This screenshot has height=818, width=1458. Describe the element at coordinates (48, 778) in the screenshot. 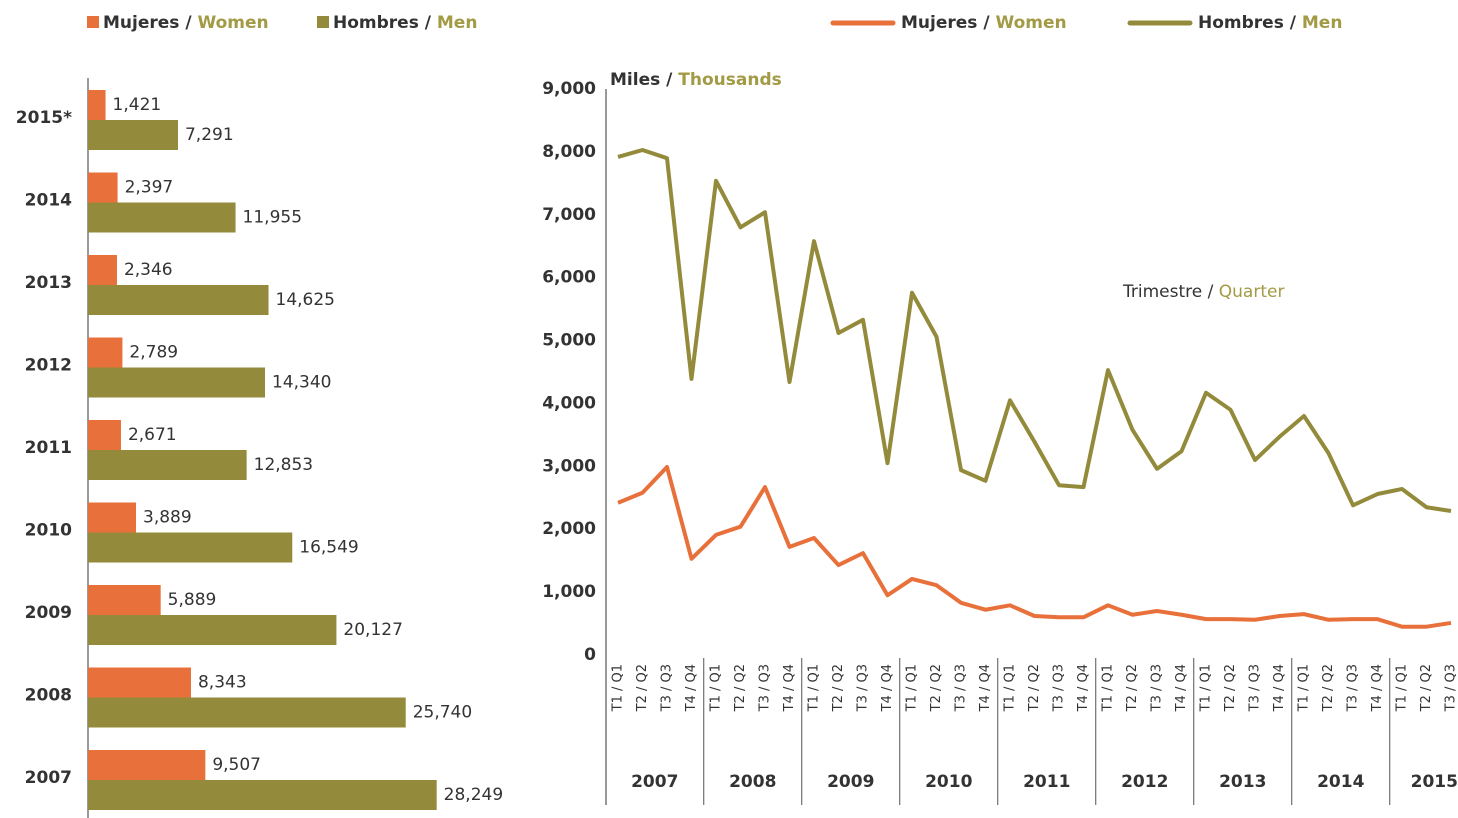

I see `y-tick-label: 2007` at that location.